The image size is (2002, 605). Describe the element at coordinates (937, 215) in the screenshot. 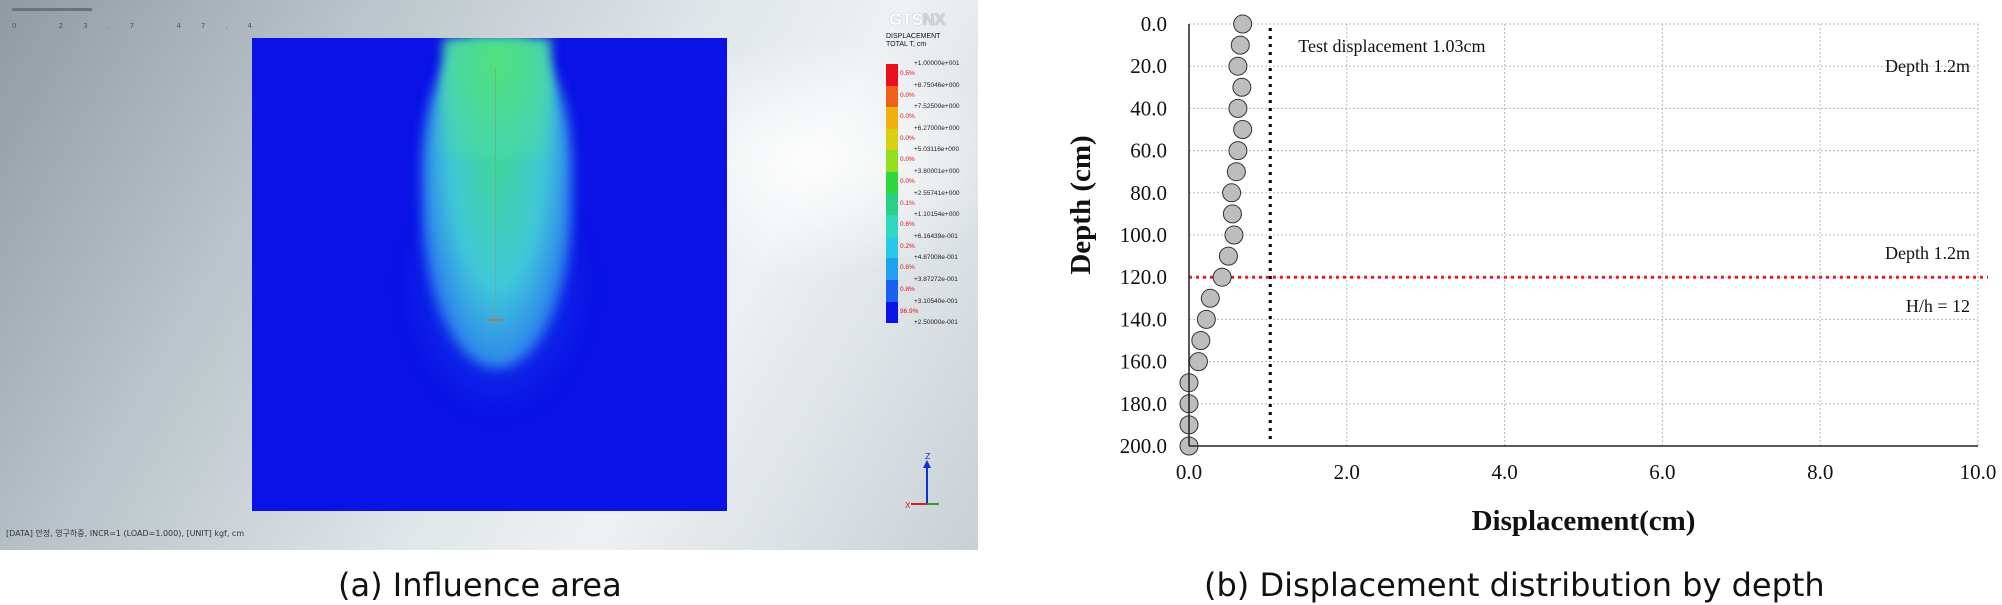

I see `legend-value: +1.10154e+000` at that location.